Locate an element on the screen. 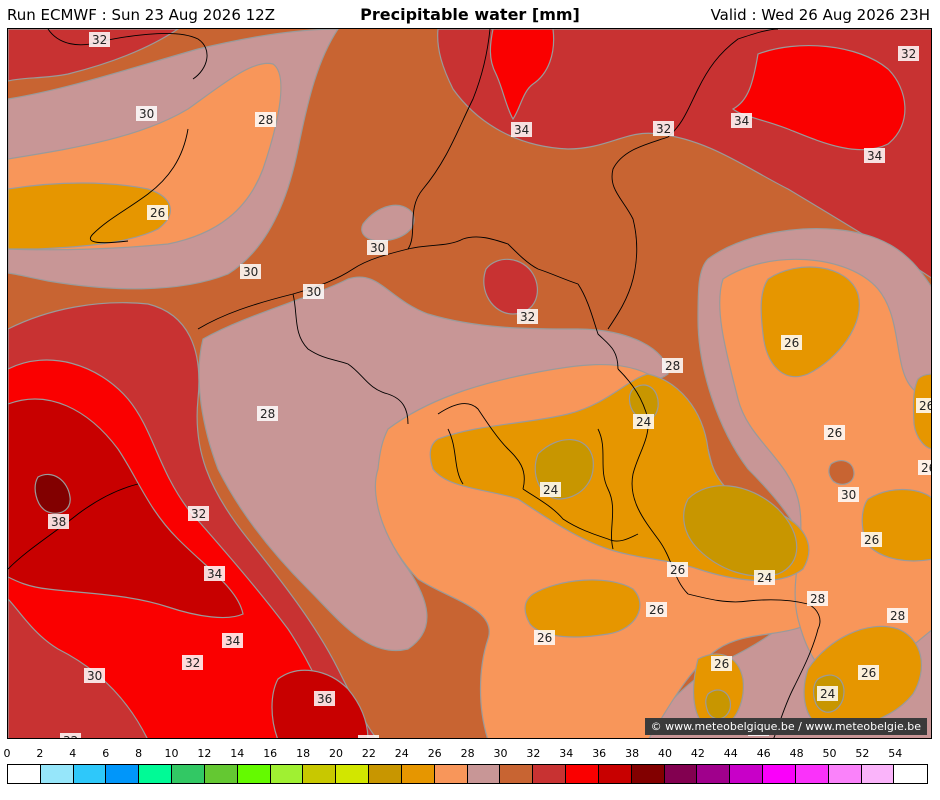  zone-22-24-d is located at coordinates (718, 704).